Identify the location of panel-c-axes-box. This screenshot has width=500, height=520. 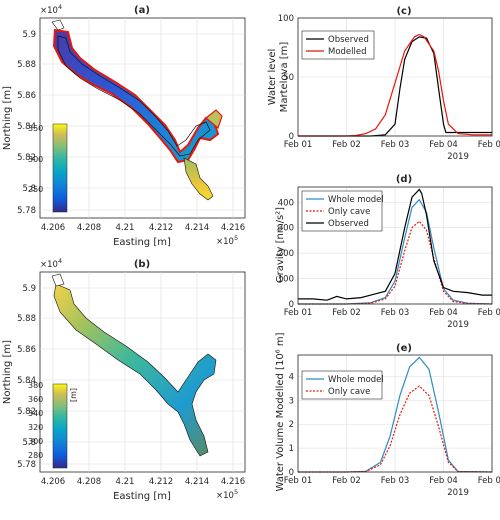
(395, 77).